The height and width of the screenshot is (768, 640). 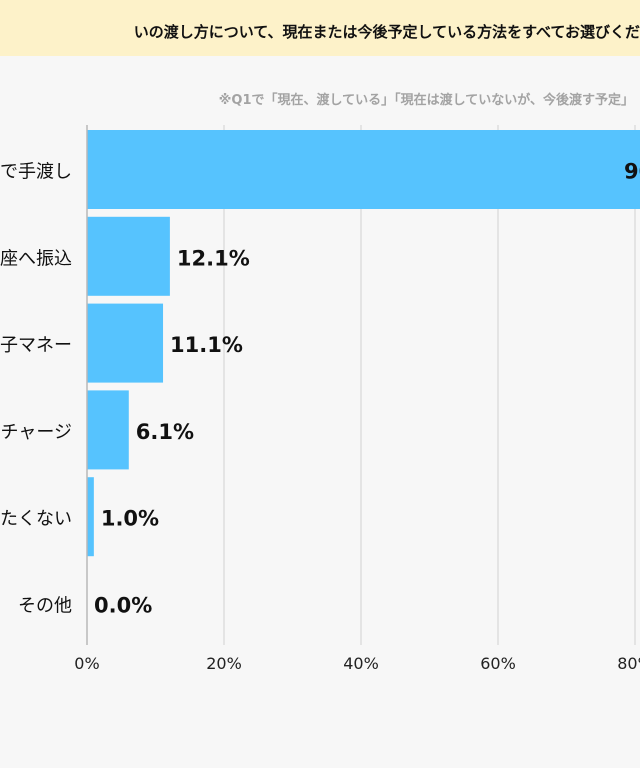 What do you see at coordinates (632, 172) in the screenshot?
I see `value-label: 90` at bounding box center [632, 172].